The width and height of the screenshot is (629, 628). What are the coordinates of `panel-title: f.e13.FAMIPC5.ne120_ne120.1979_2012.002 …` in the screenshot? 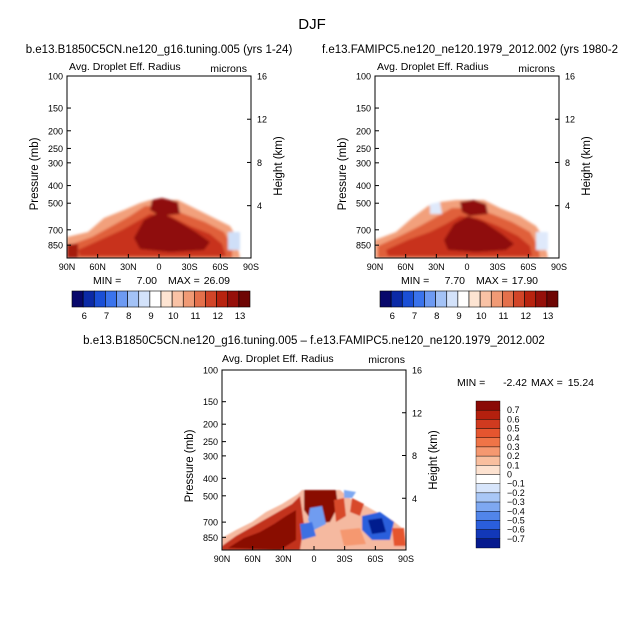 It's located at (470, 50).